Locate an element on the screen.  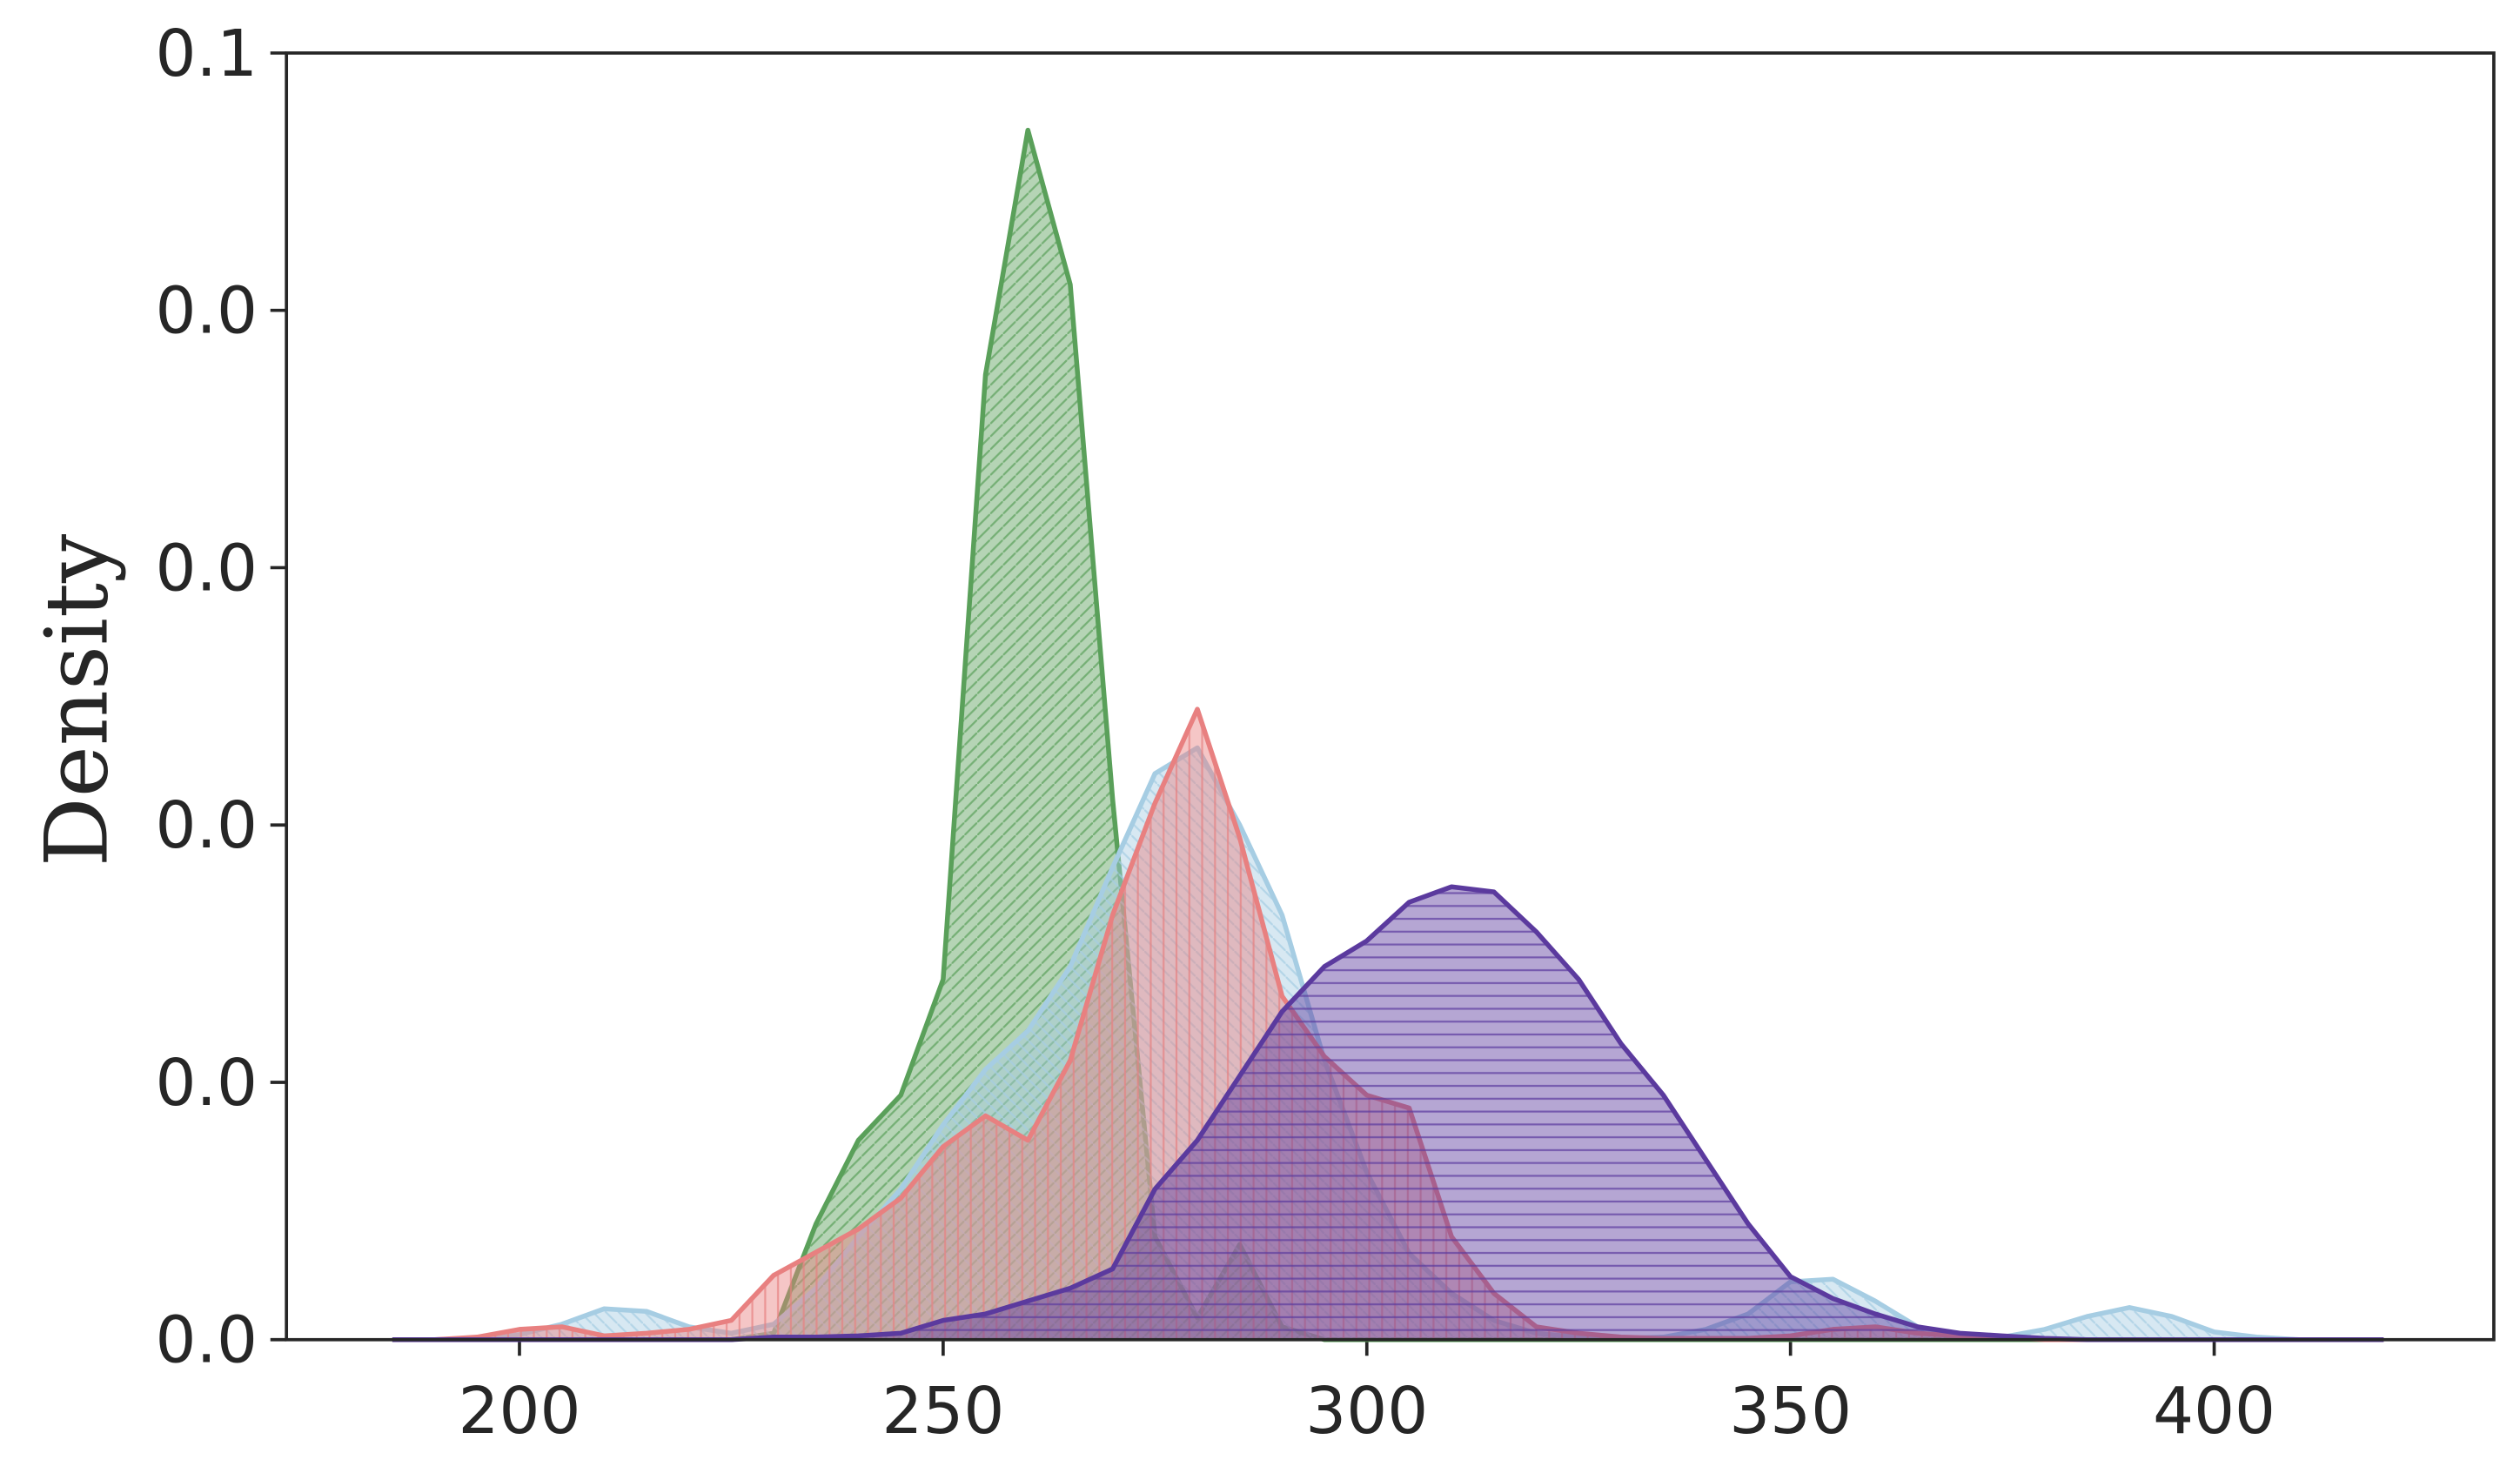
x-tick-label: 400 is located at coordinates (2214, 1412).